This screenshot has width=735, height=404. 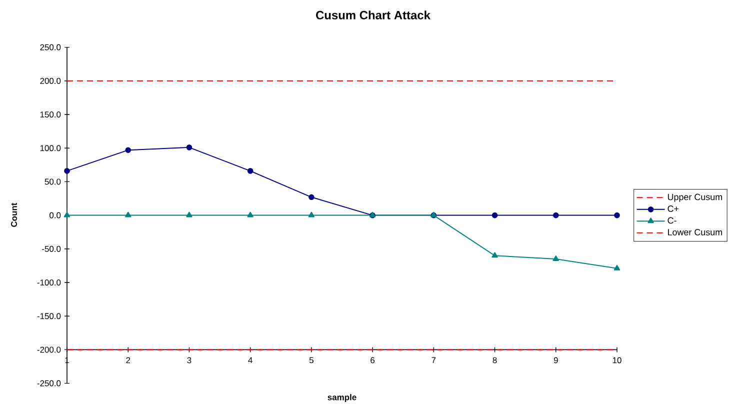 What do you see at coordinates (49, 316) in the screenshot?
I see `y-tick-label: -150.0` at bounding box center [49, 316].